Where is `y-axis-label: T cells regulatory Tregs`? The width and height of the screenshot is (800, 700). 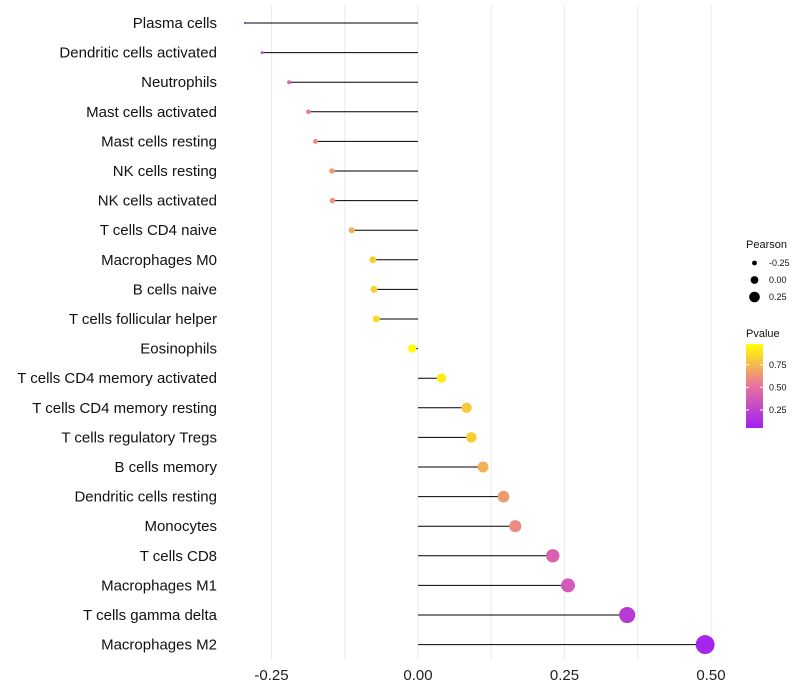 y-axis-label: T cells regulatory Tregs is located at coordinates (139, 437).